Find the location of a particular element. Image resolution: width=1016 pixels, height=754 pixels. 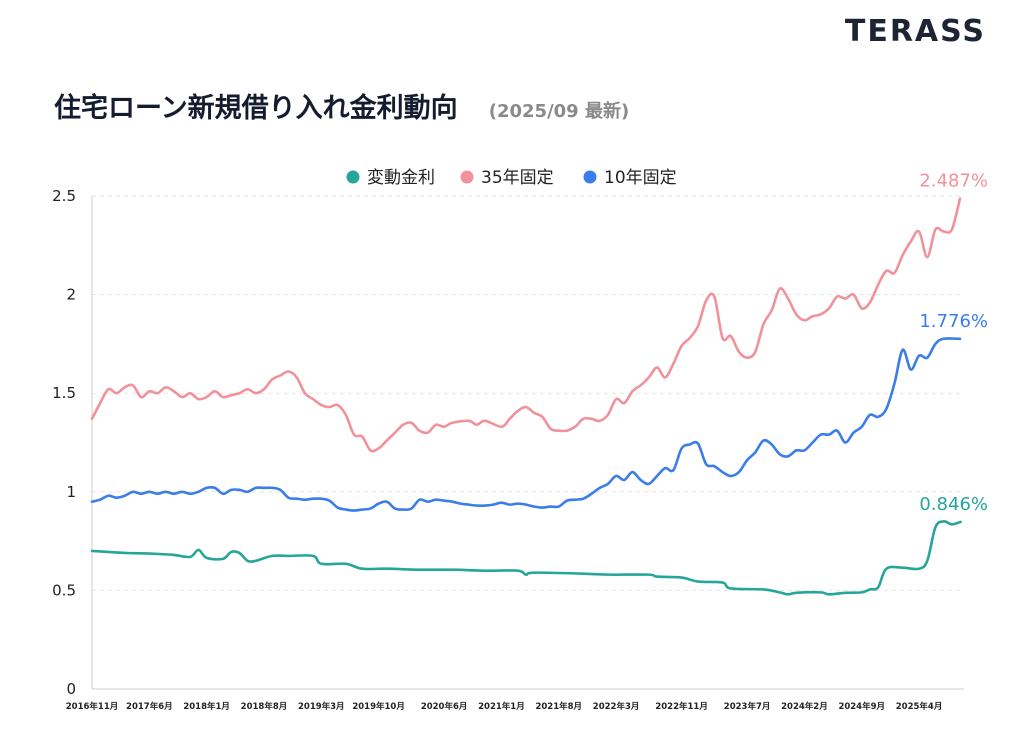

x-tick-label: 2021年1月 is located at coordinates (501, 706).